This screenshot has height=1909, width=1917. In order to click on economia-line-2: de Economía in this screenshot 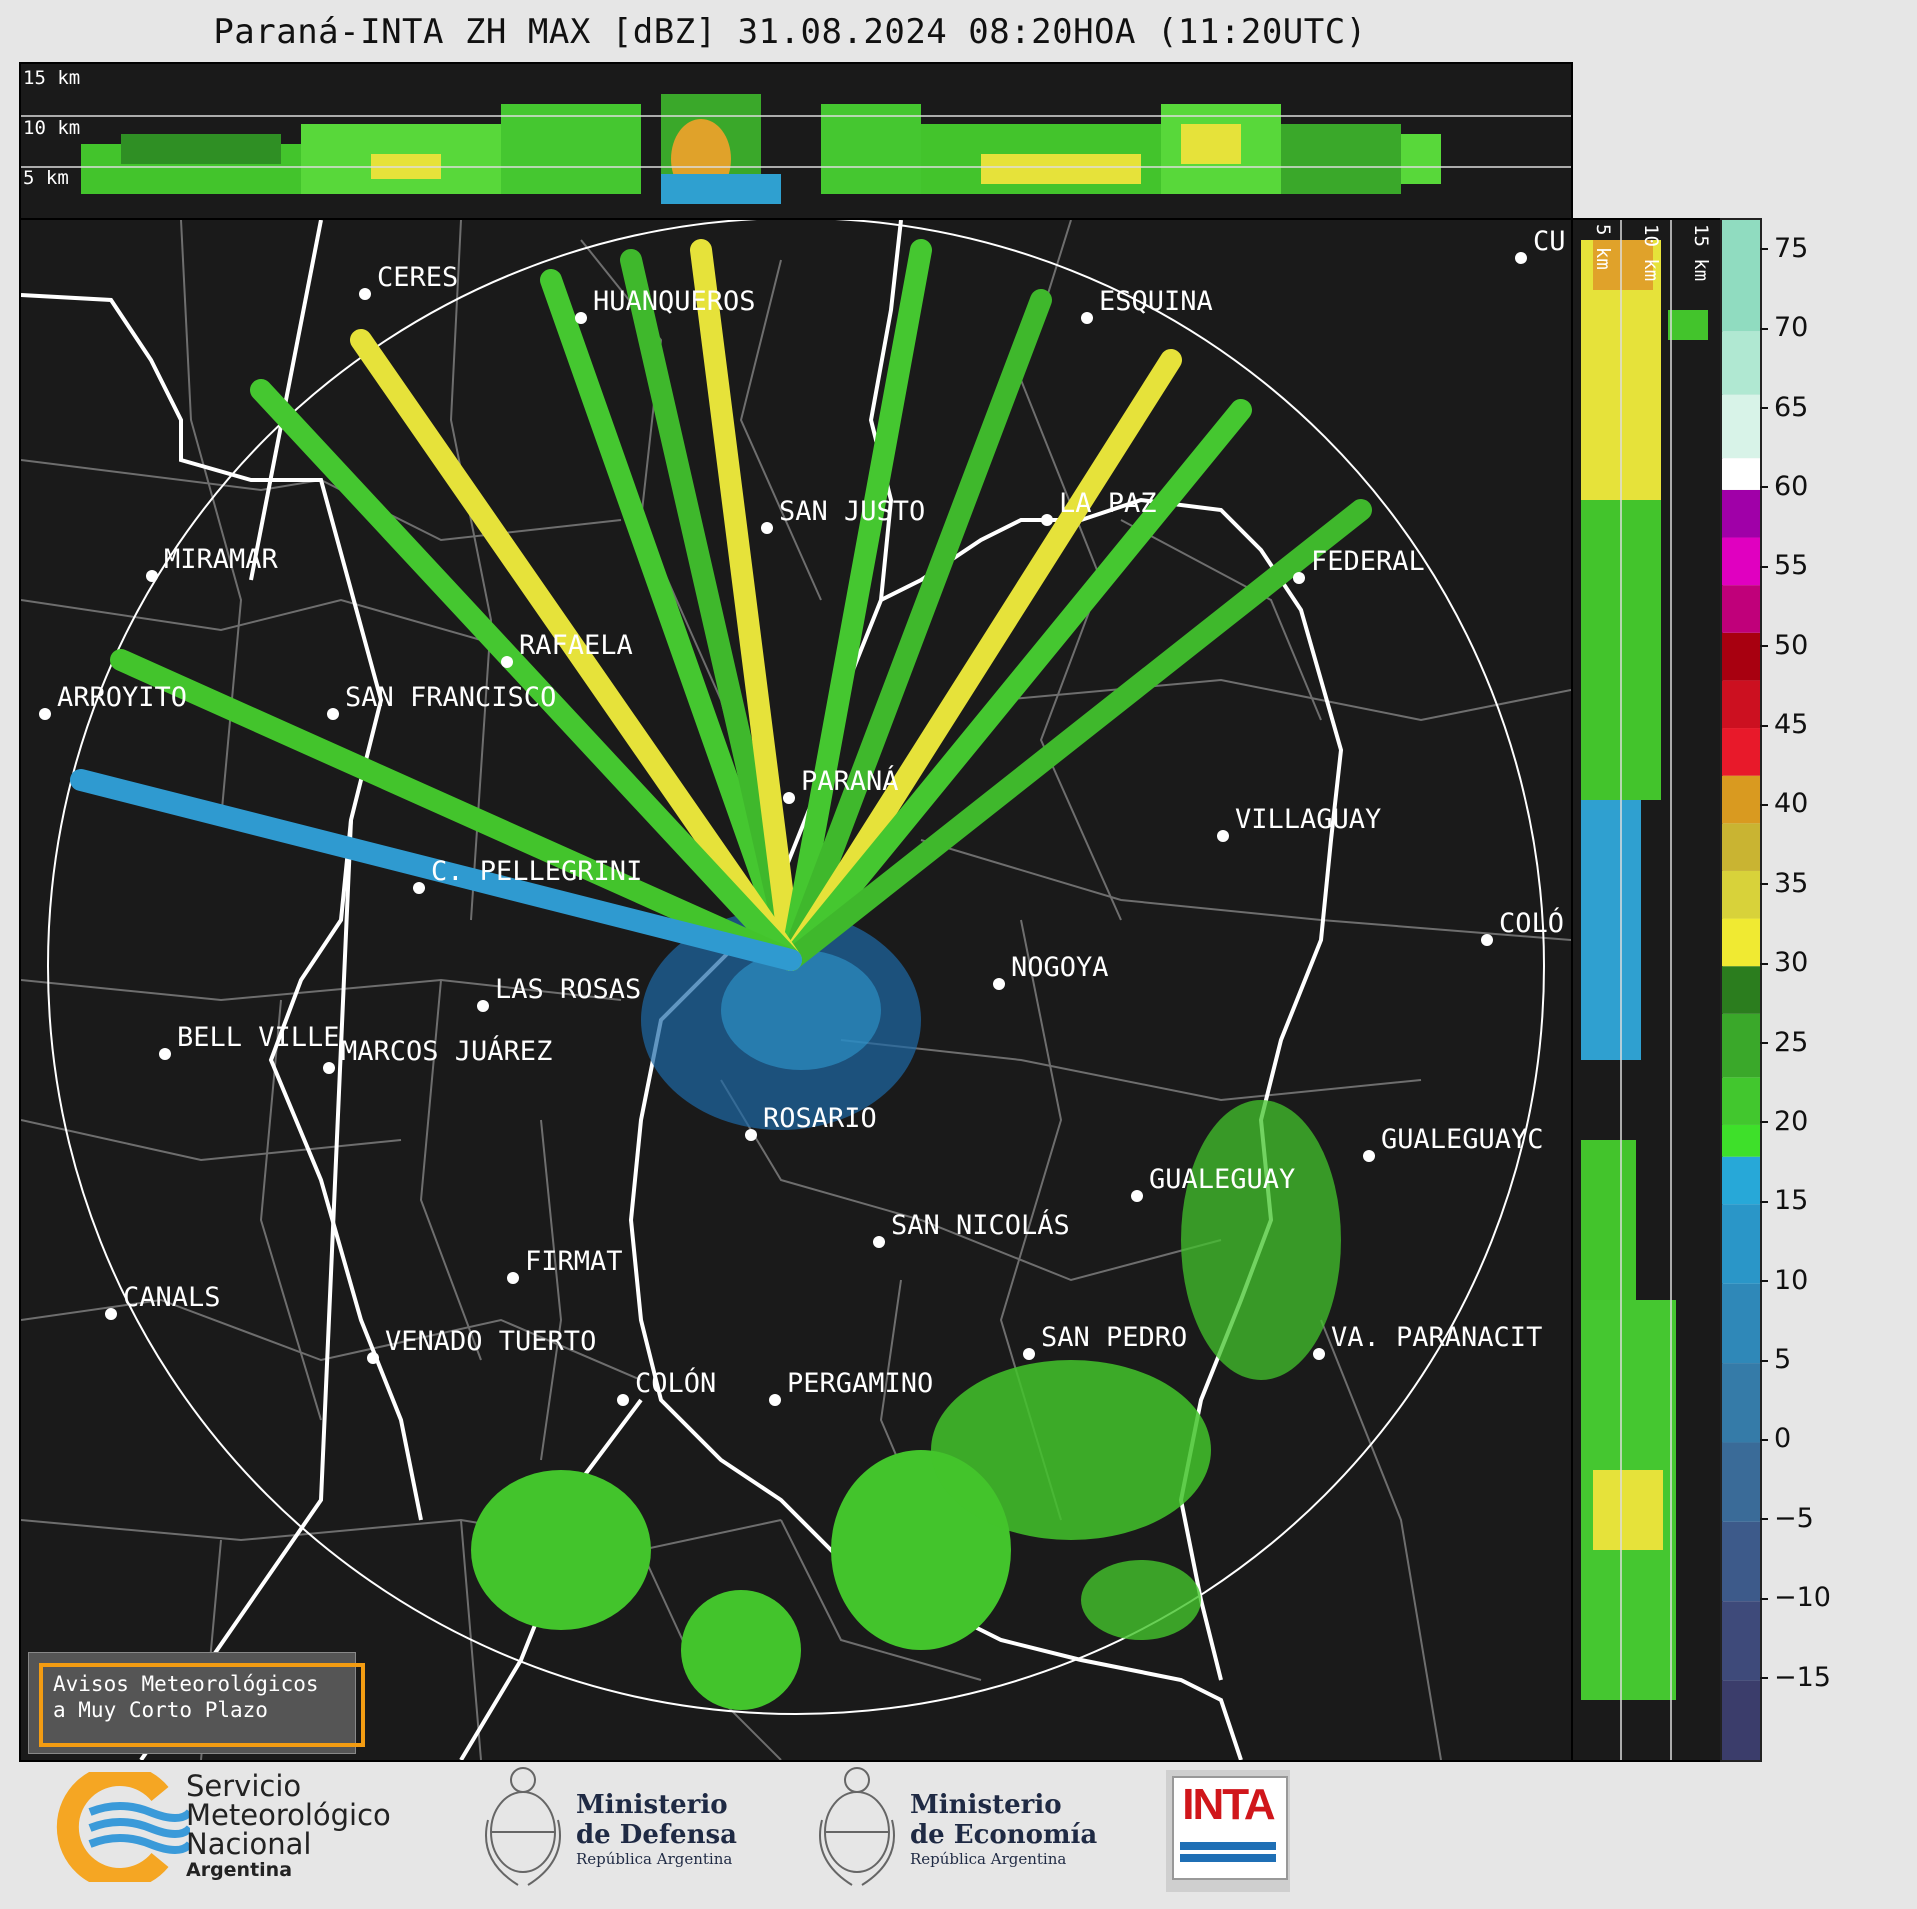, I will do `click(1004, 1835)`.